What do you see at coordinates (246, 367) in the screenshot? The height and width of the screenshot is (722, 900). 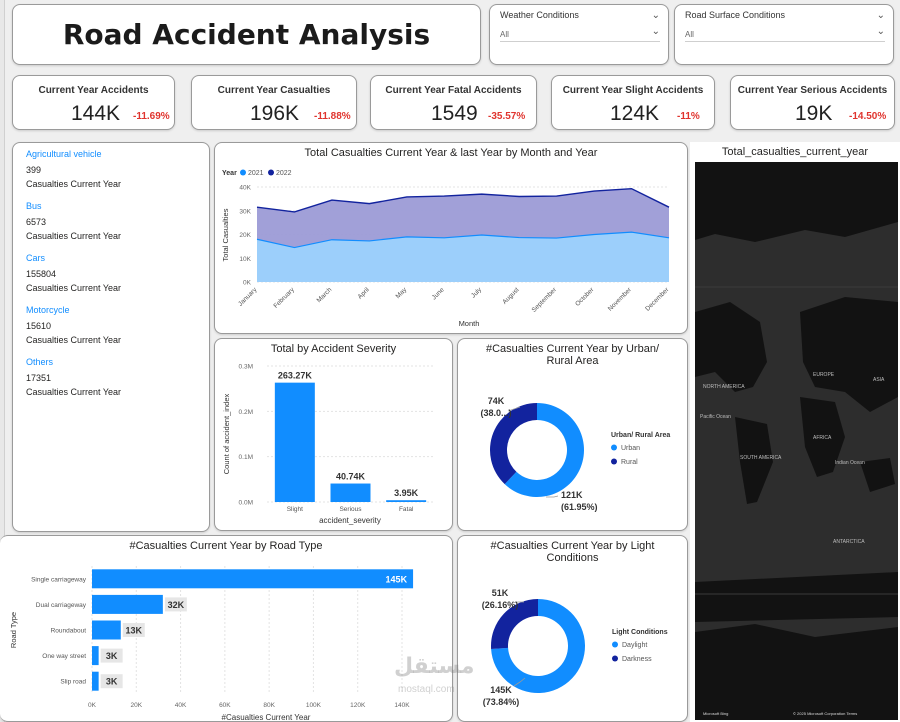 I see `y-tick-label: 0.3M` at bounding box center [246, 367].